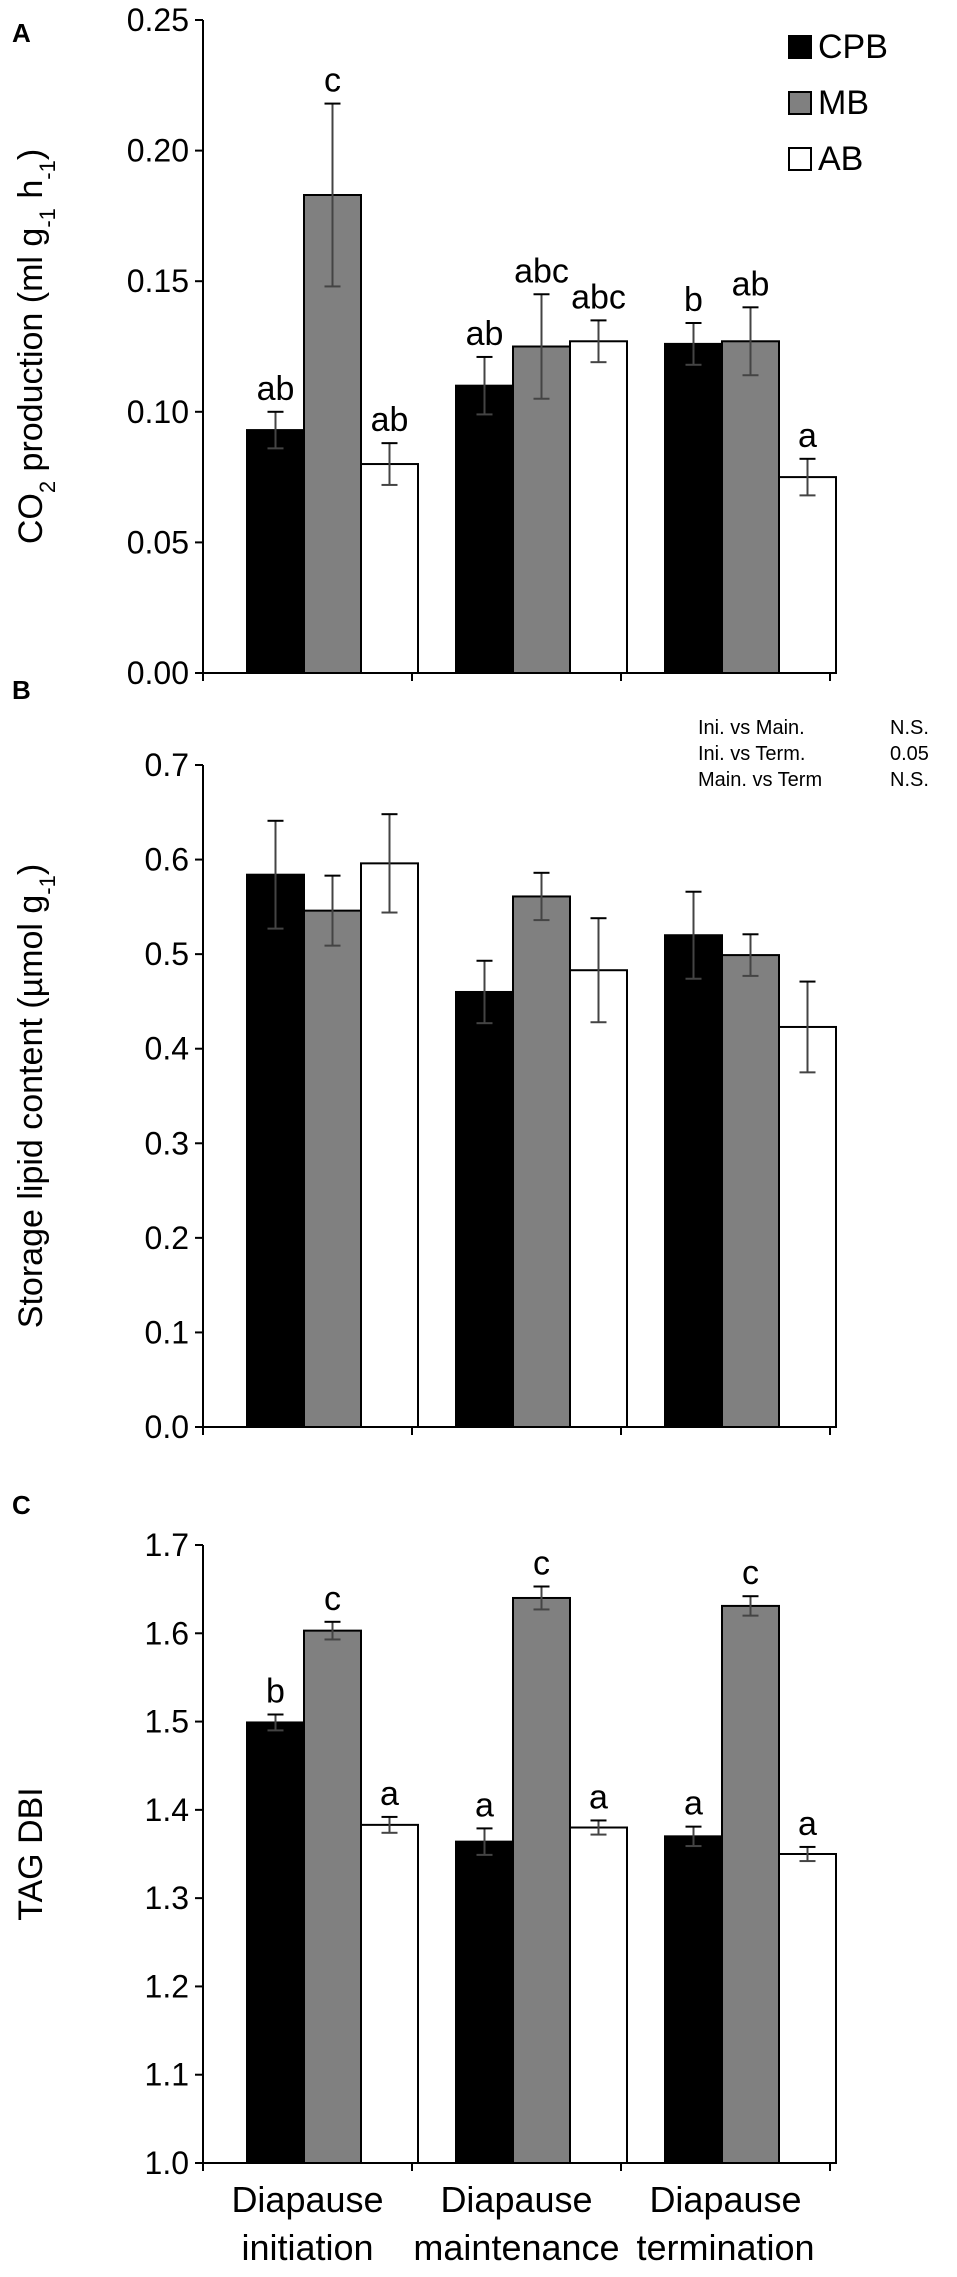  I want to click on stat-comparison: Ini. vs Main., so click(751, 728).